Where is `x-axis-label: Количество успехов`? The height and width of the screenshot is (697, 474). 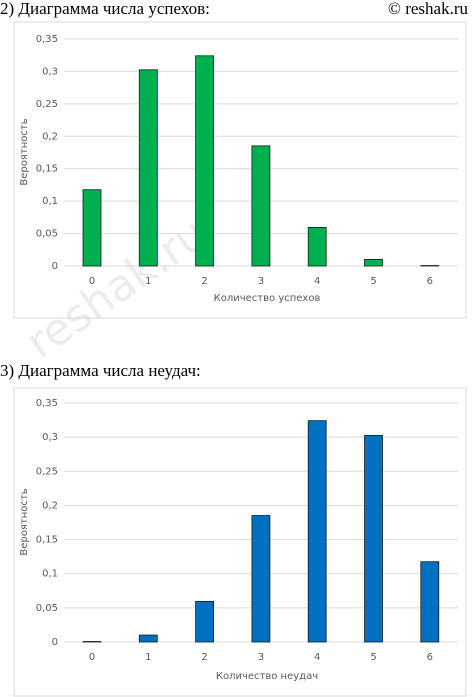 x-axis-label: Количество успехов is located at coordinates (267, 298).